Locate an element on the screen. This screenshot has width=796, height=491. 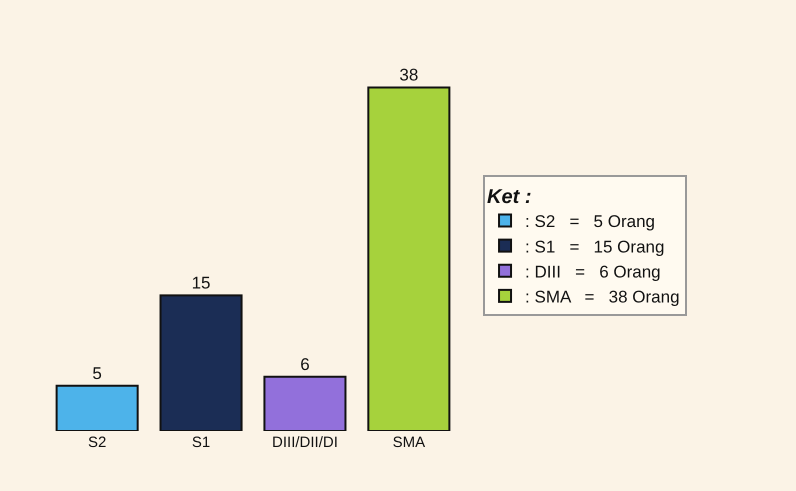
data-label: 38 is located at coordinates (408, 74).